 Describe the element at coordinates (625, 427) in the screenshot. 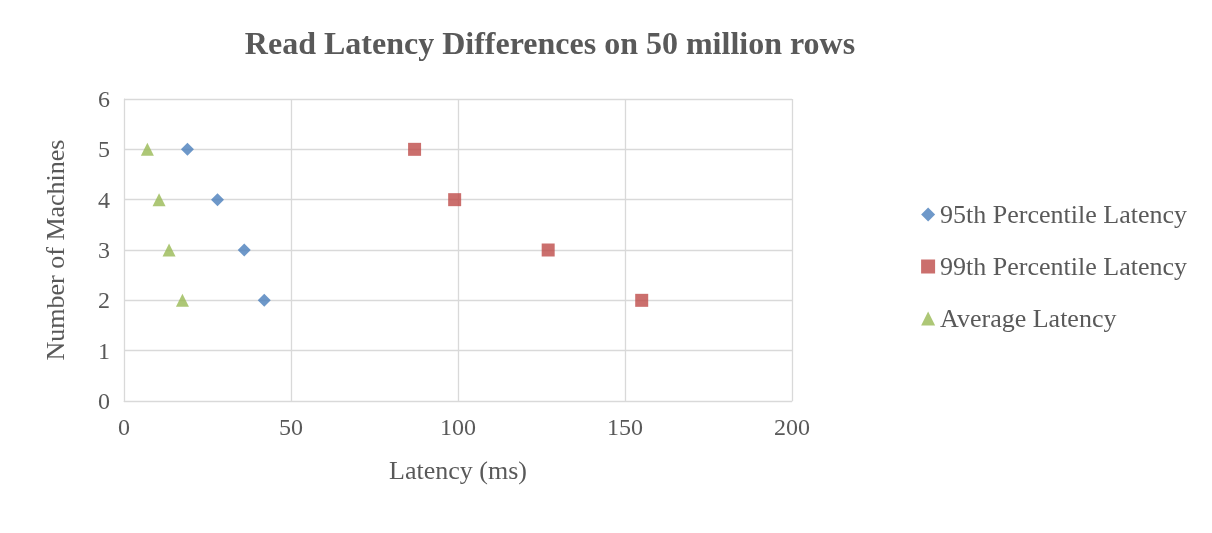

I see `x-tick-label: 150` at that location.